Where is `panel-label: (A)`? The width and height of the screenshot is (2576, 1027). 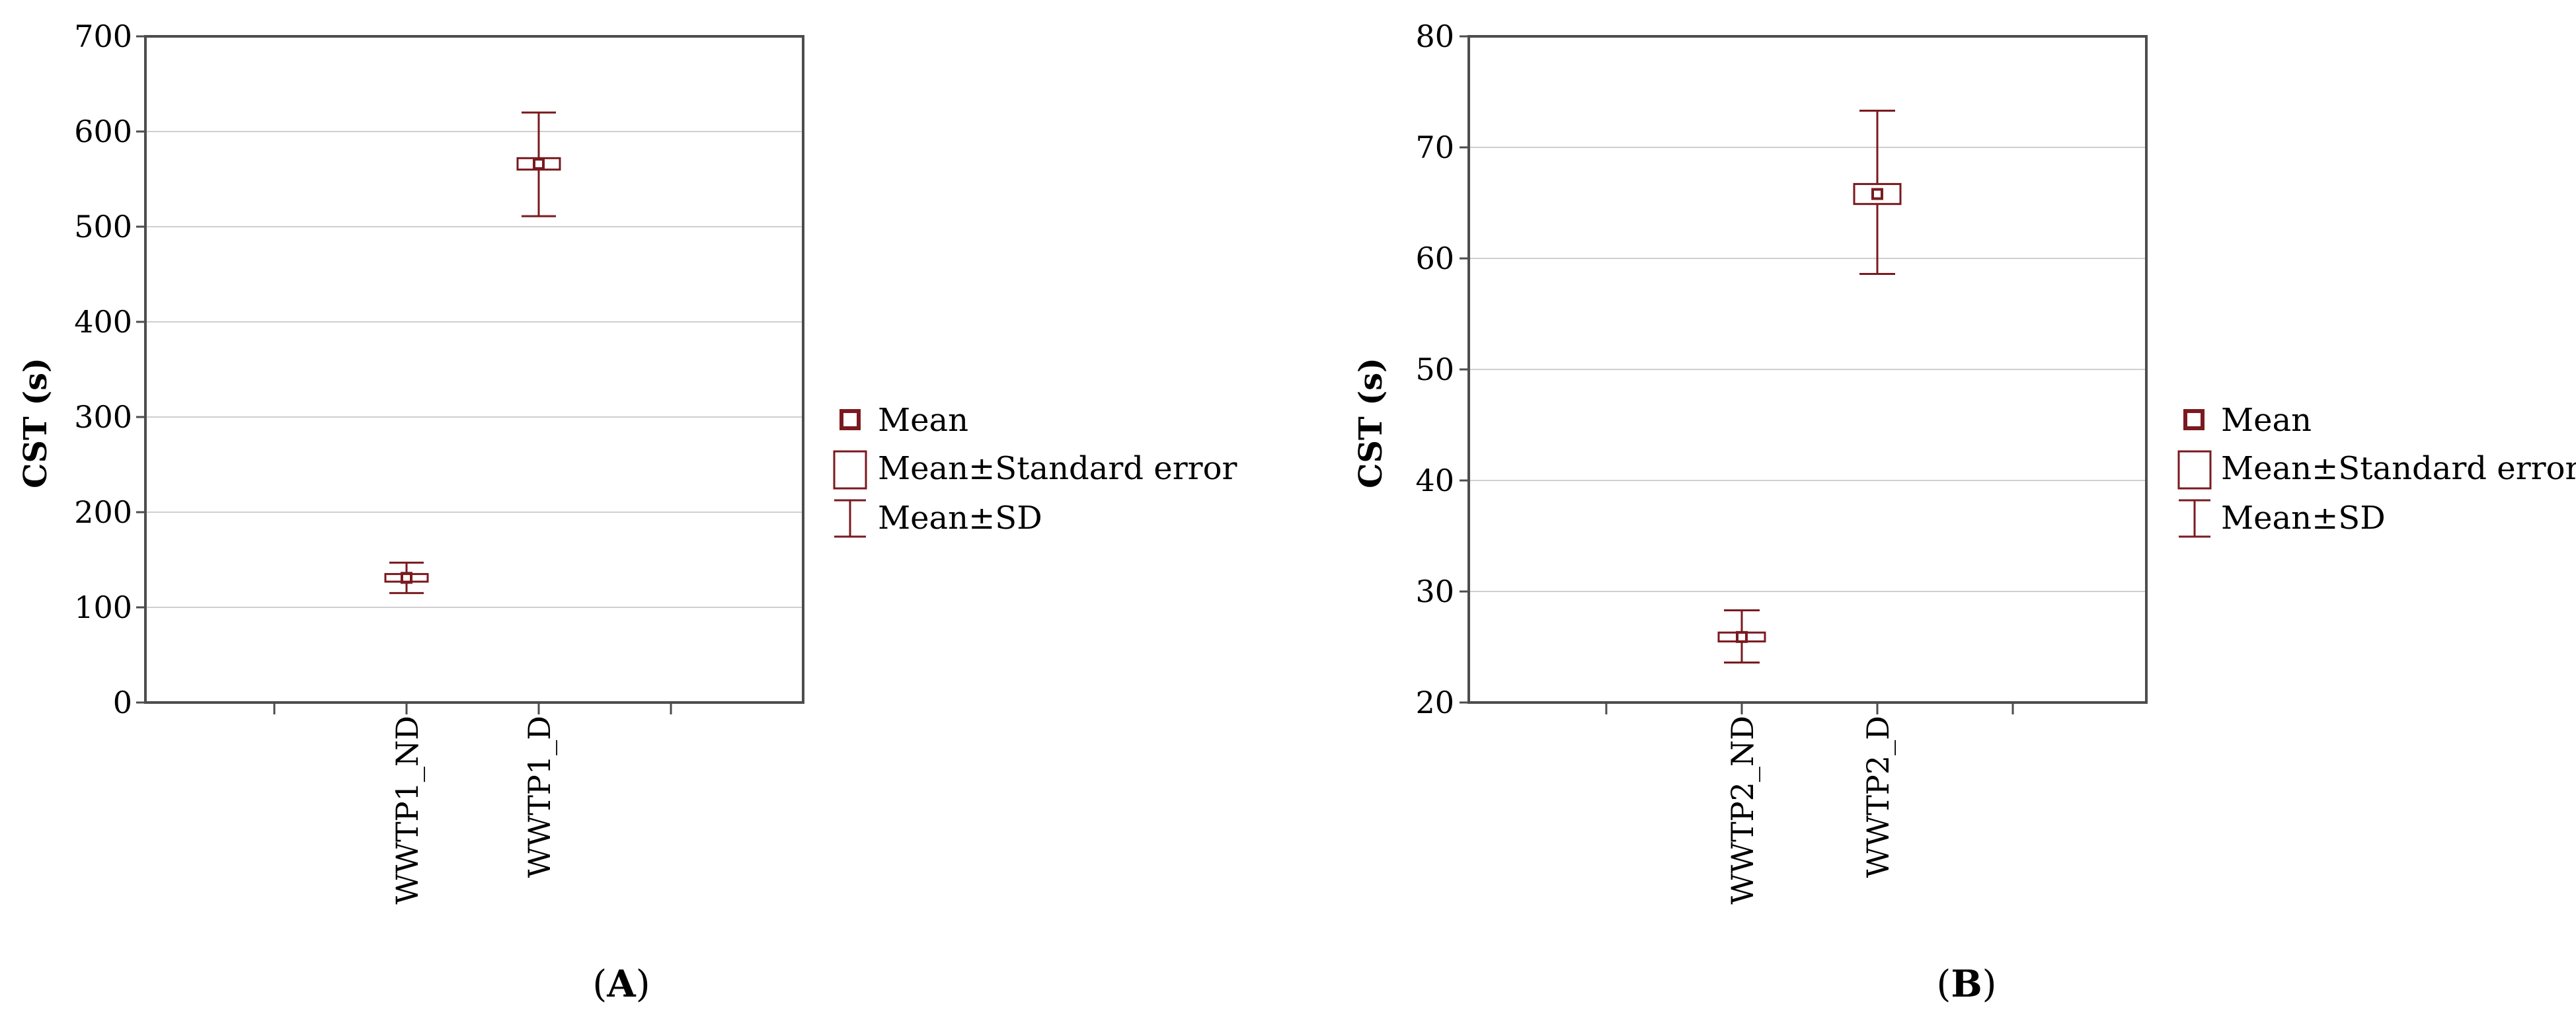
panel-label: (A) is located at coordinates (621, 984).